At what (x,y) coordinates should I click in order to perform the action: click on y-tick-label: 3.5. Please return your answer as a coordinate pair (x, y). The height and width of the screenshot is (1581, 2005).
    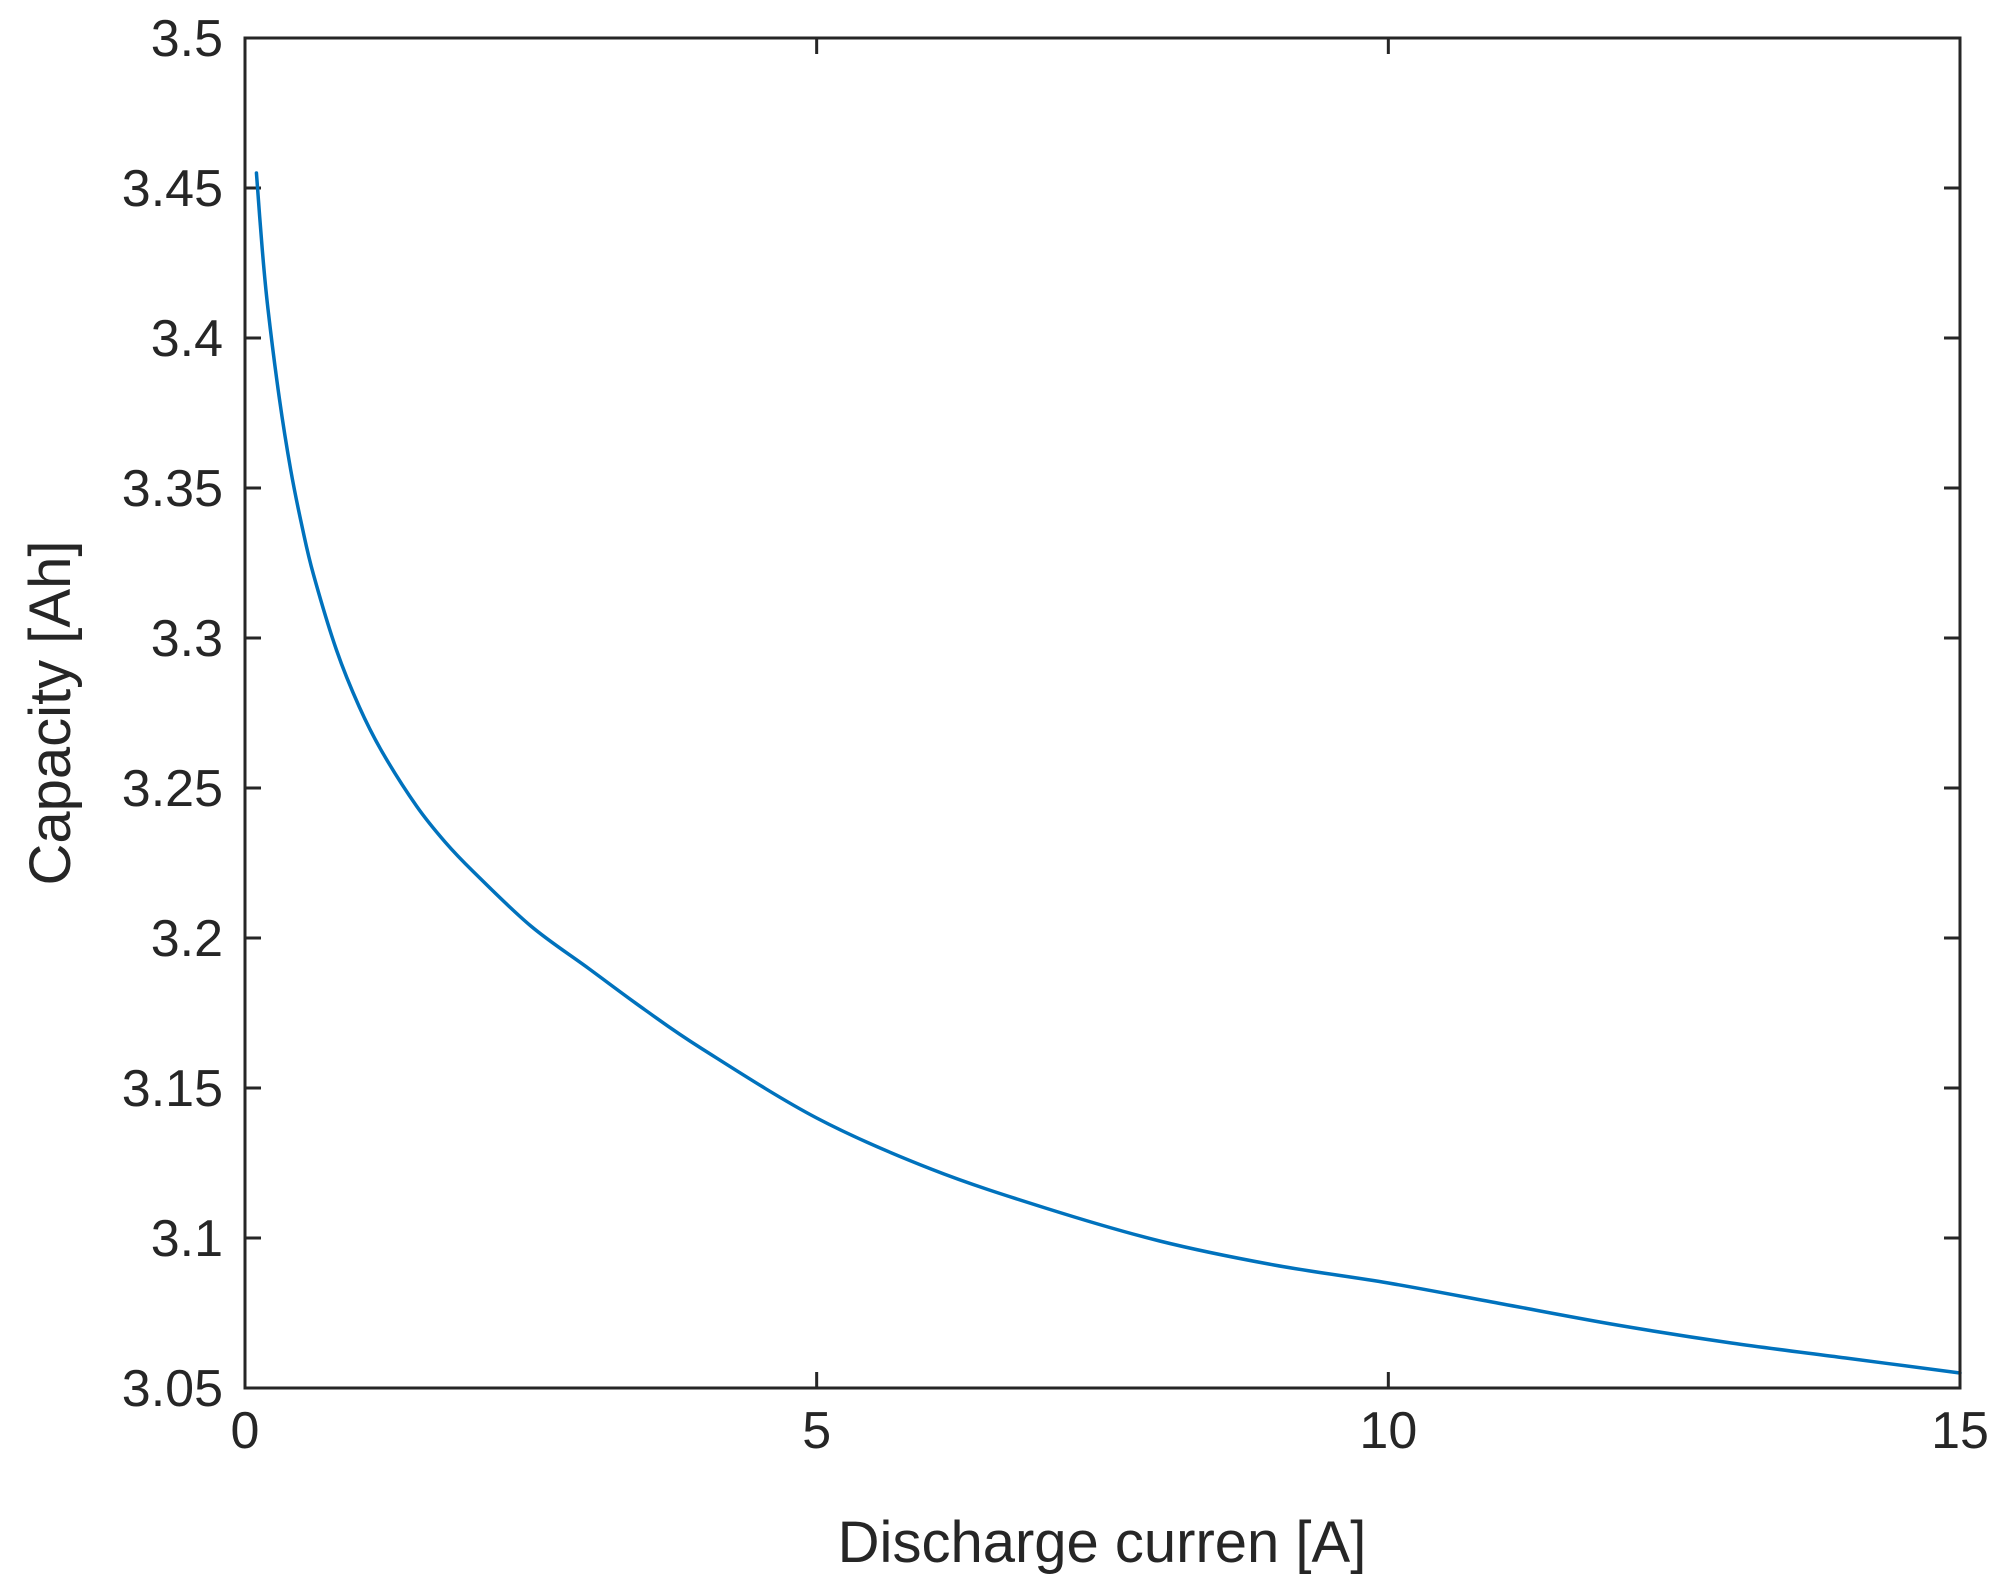
    Looking at the image, I should click on (187, 39).